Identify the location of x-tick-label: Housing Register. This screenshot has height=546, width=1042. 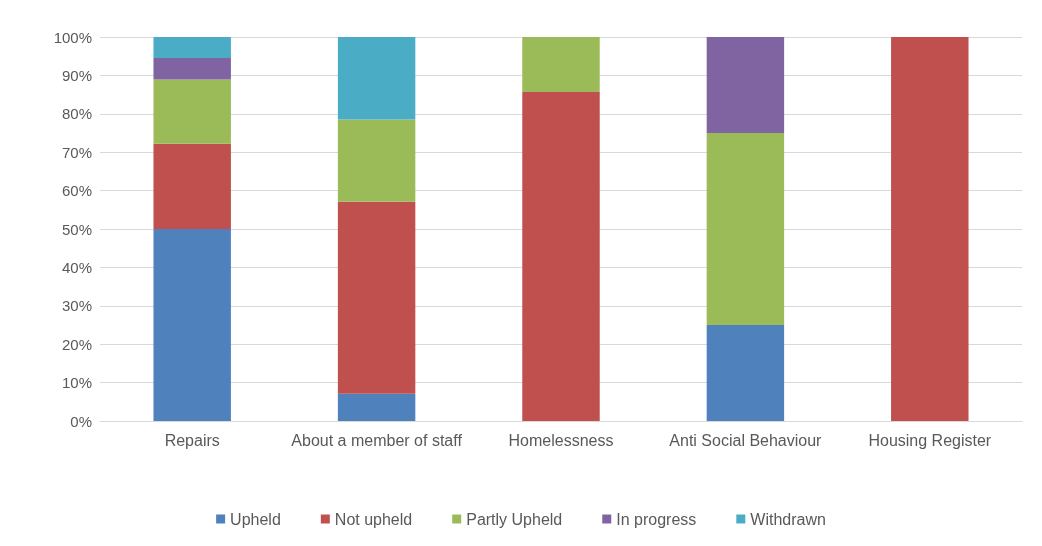
(930, 440).